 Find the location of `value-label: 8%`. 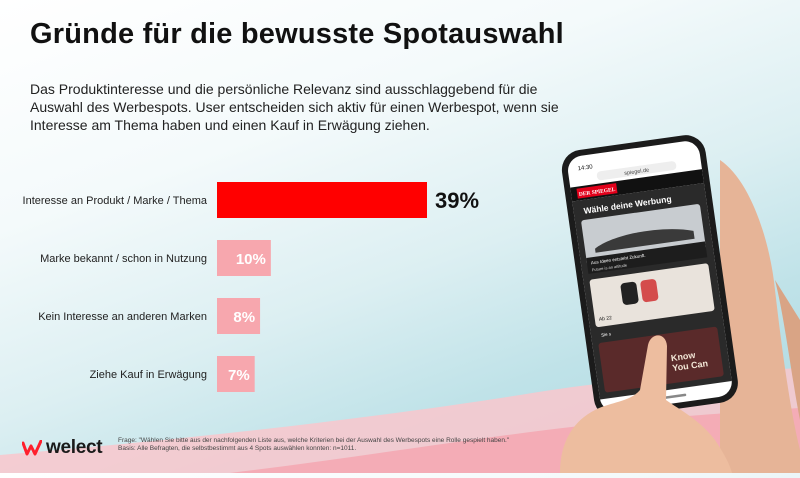

value-label: 8% is located at coordinates (244, 317).